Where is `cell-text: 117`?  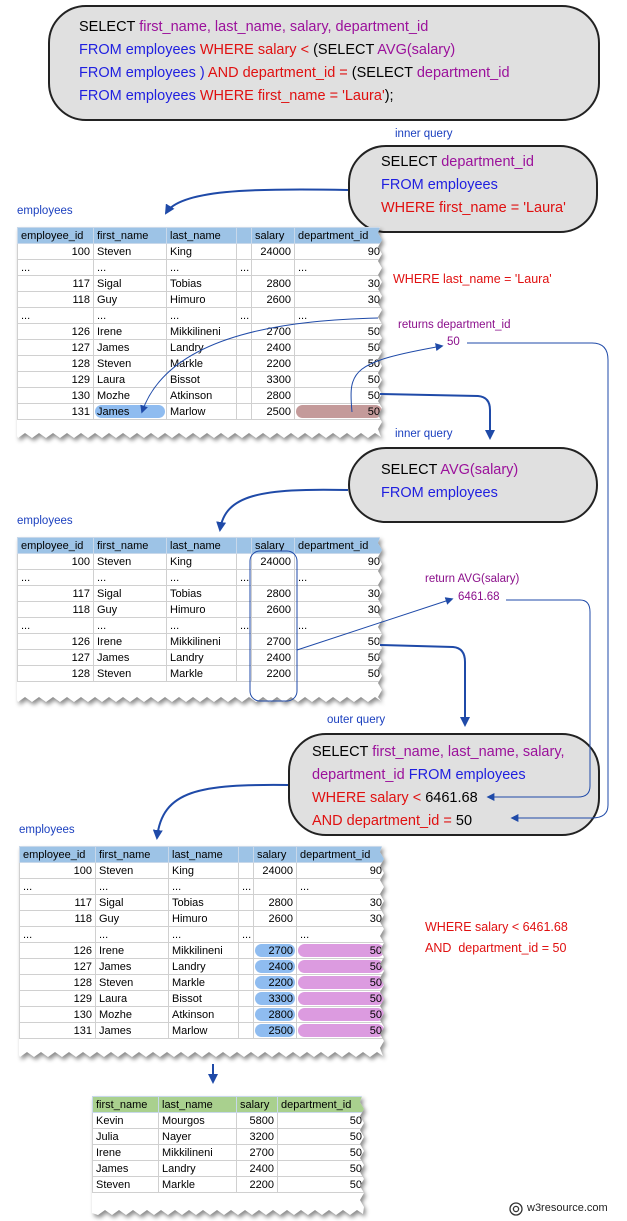
cell-text: 117 is located at coordinates (81, 283).